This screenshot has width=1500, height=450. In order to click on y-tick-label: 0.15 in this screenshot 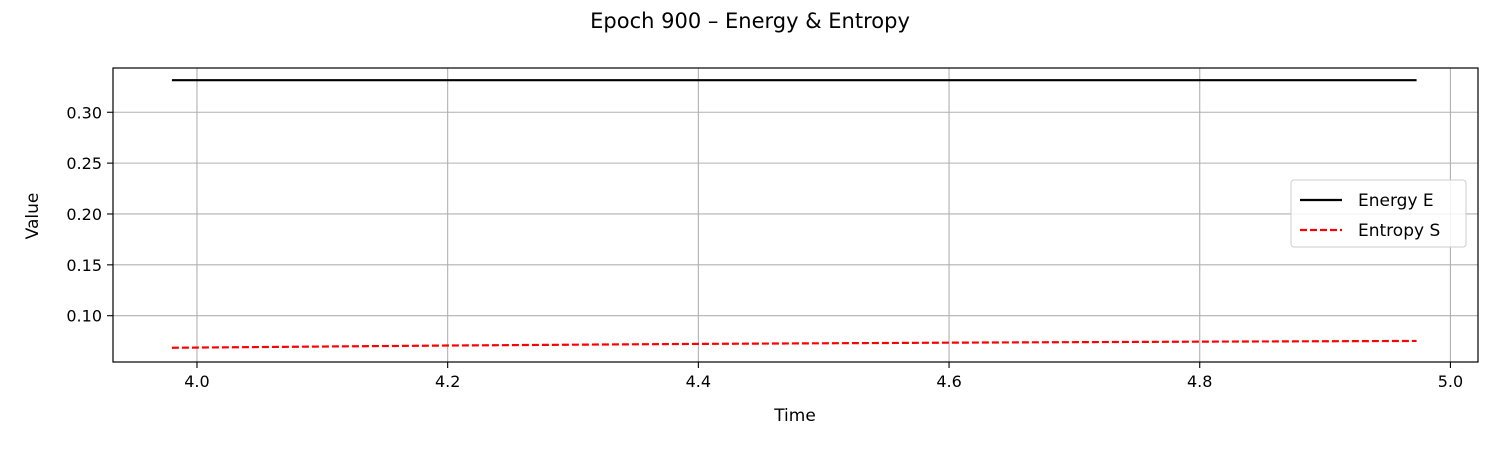, I will do `click(84, 265)`.